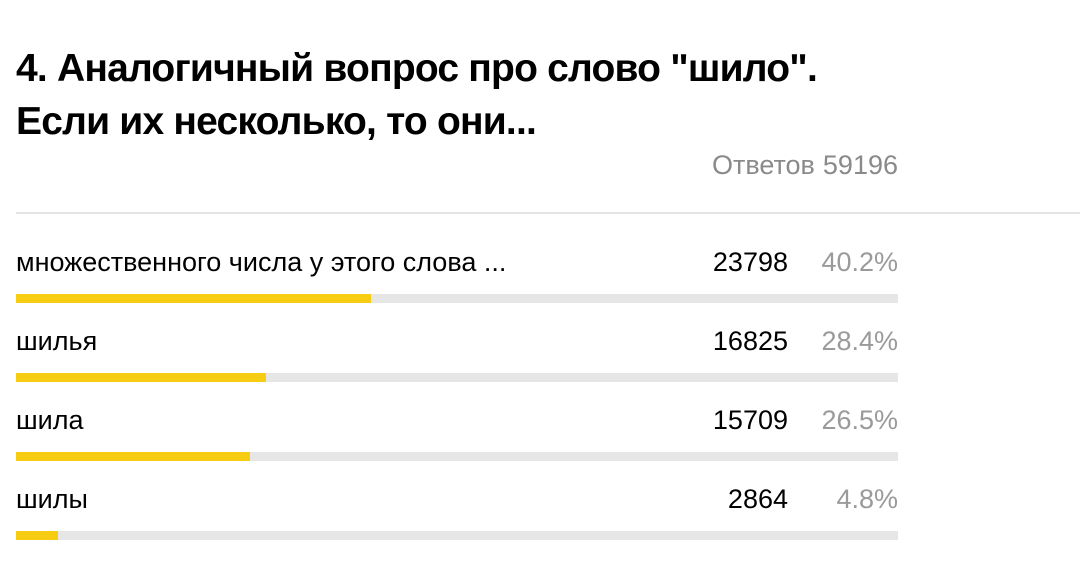  What do you see at coordinates (750, 341) in the screenshot?
I see `answer-count: 16825` at bounding box center [750, 341].